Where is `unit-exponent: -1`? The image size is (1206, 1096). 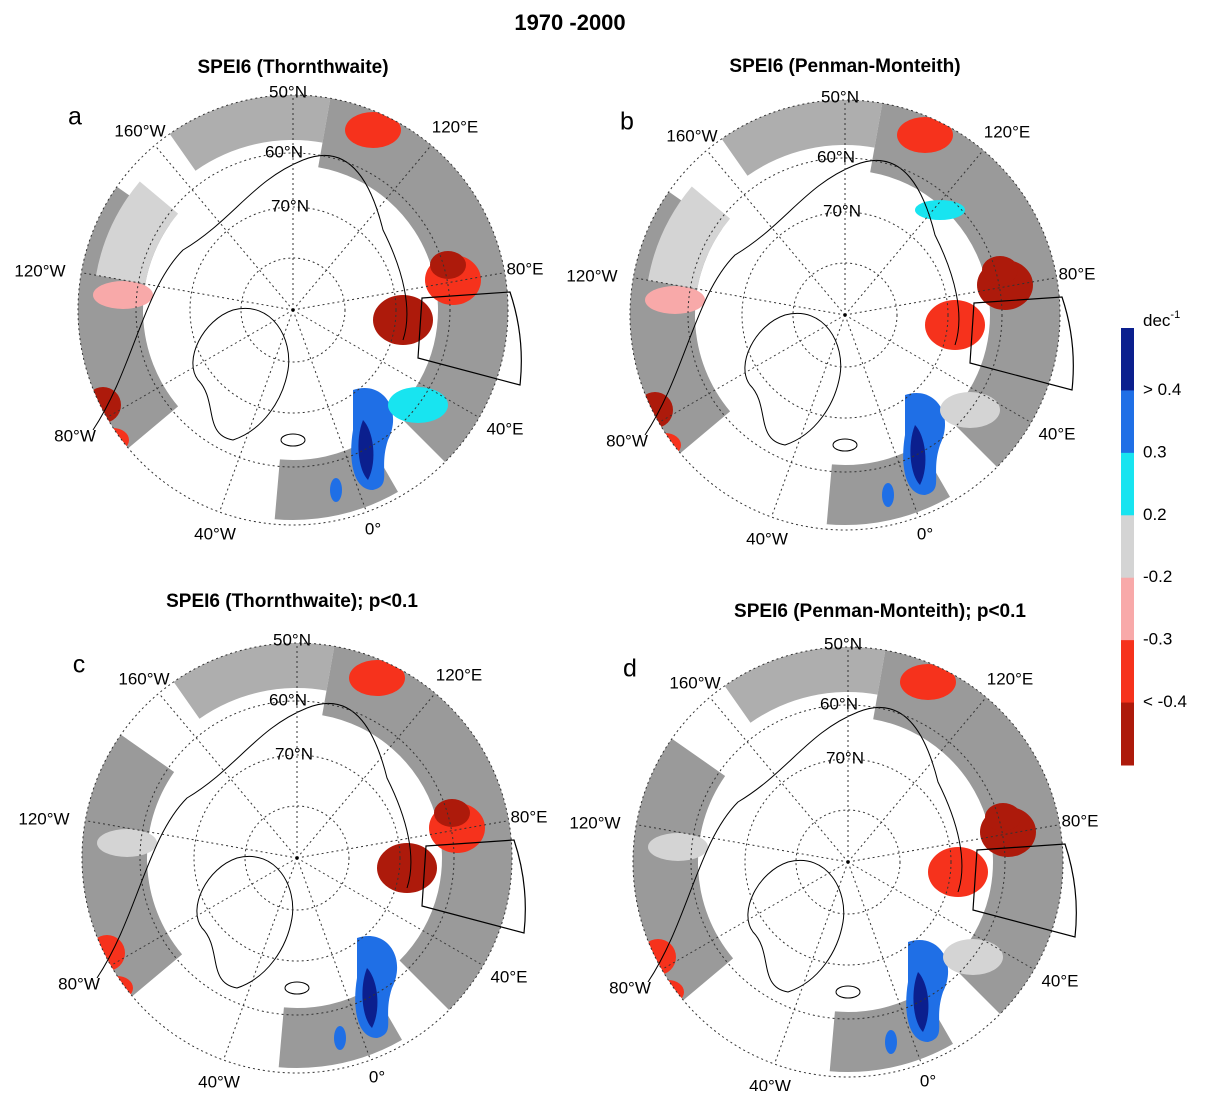
unit-exponent: -1 is located at coordinates (1175, 315).